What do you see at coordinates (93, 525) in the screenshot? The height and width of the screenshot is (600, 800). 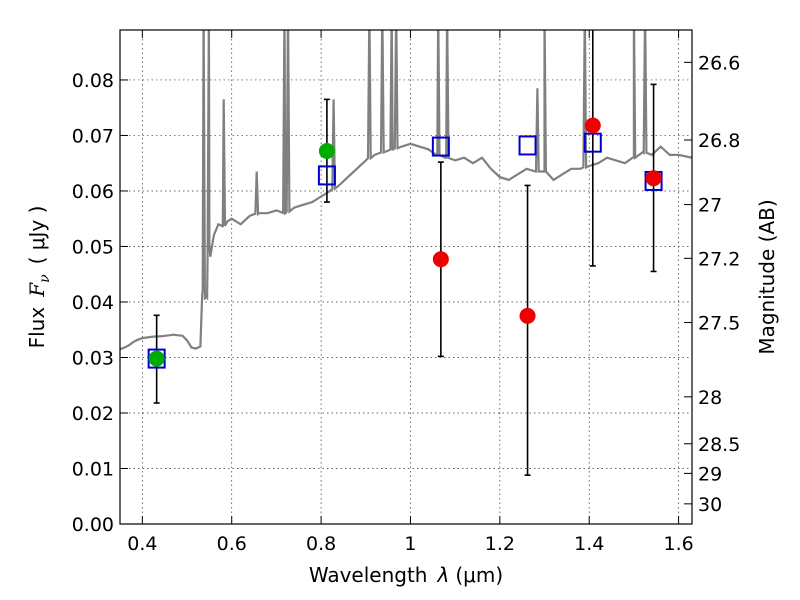 I see `y-tick-label: 0.00` at bounding box center [93, 525].